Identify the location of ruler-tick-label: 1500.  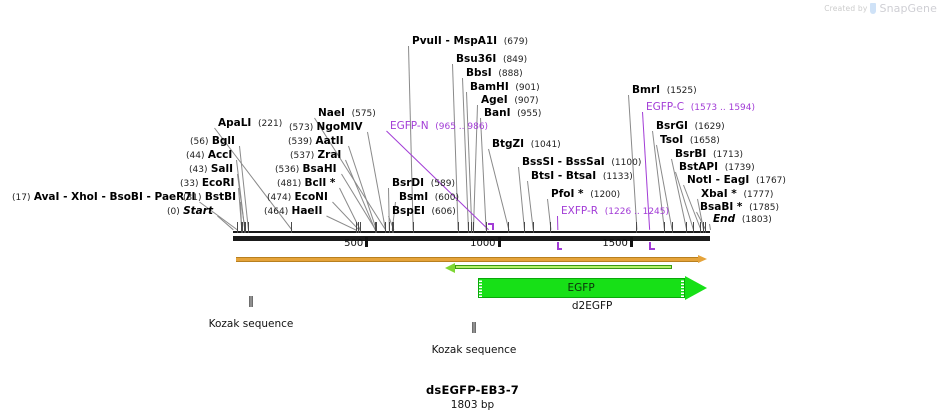
(615, 243).